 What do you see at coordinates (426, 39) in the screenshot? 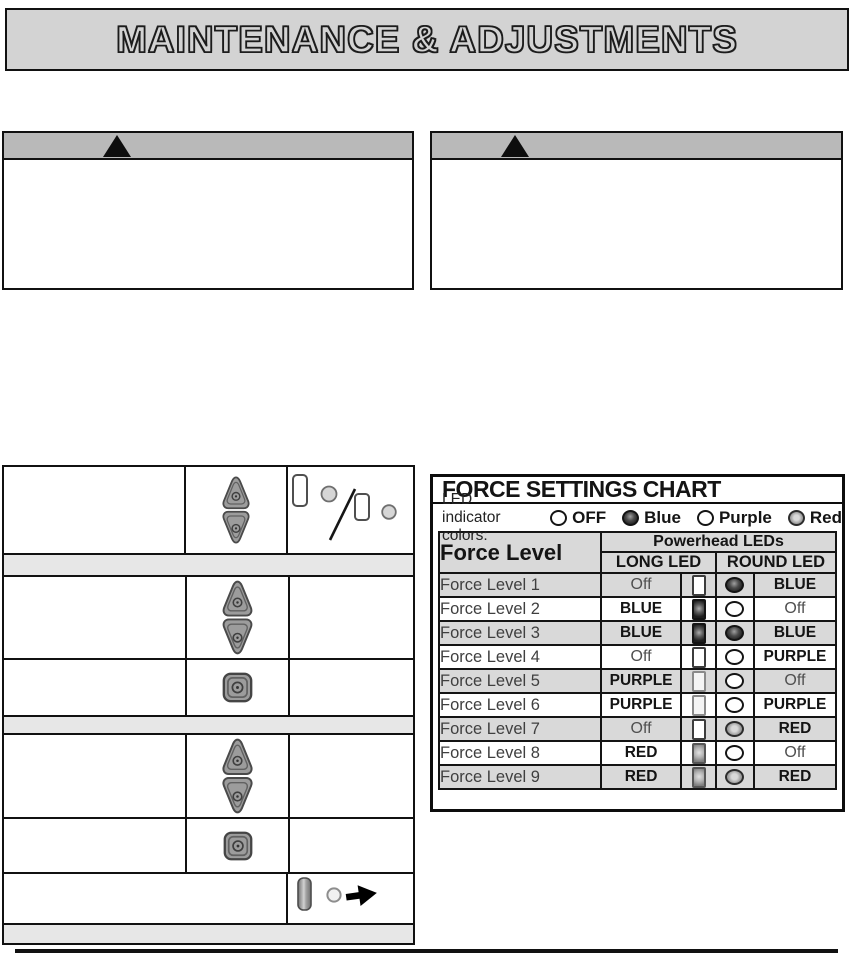
I see `page-title: MAINTENANCE & ADJUSTMENTS` at bounding box center [426, 39].